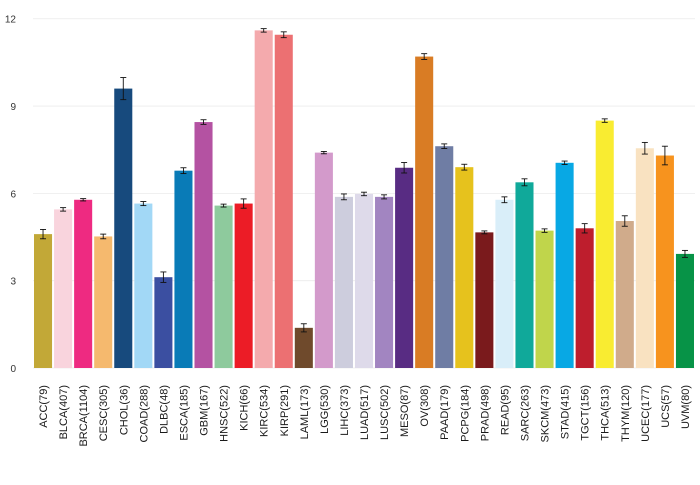 This screenshot has height=485, width=700. What do you see at coordinates (305, 412) in the screenshot?
I see `x-tick-label: LAML(173)` at bounding box center [305, 412].